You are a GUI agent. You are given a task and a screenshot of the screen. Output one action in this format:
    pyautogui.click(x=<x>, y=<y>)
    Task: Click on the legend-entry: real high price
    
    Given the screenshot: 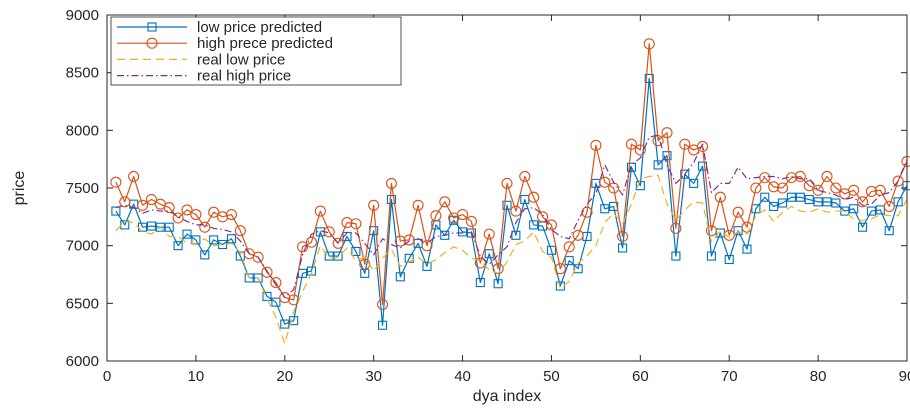 What is the action you would take?
    pyautogui.click(x=204, y=76)
    